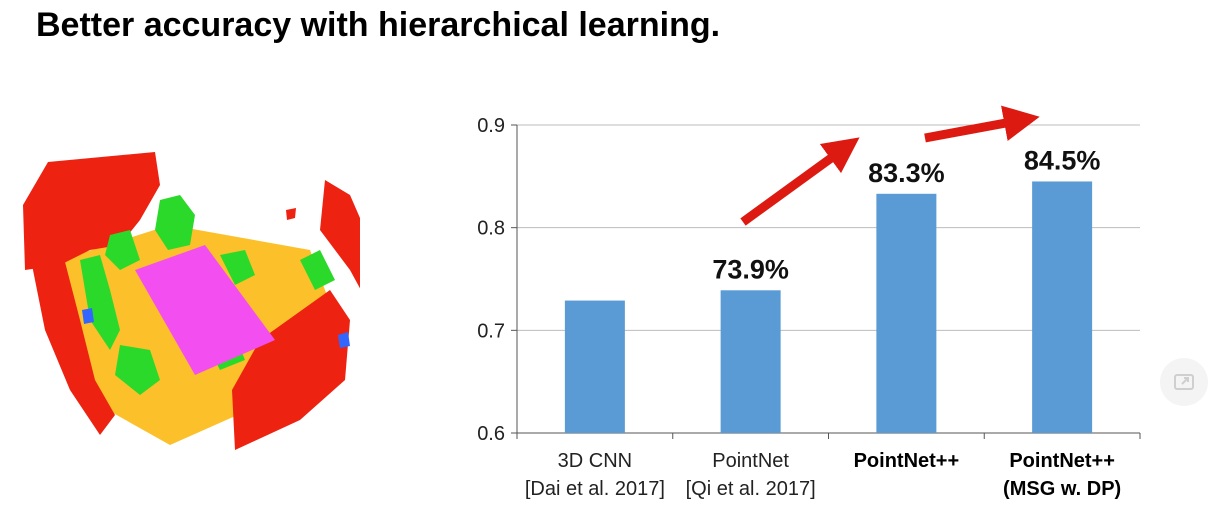 The width and height of the screenshot is (1212, 524). I want to click on trend-arrows, so click(890, 165).